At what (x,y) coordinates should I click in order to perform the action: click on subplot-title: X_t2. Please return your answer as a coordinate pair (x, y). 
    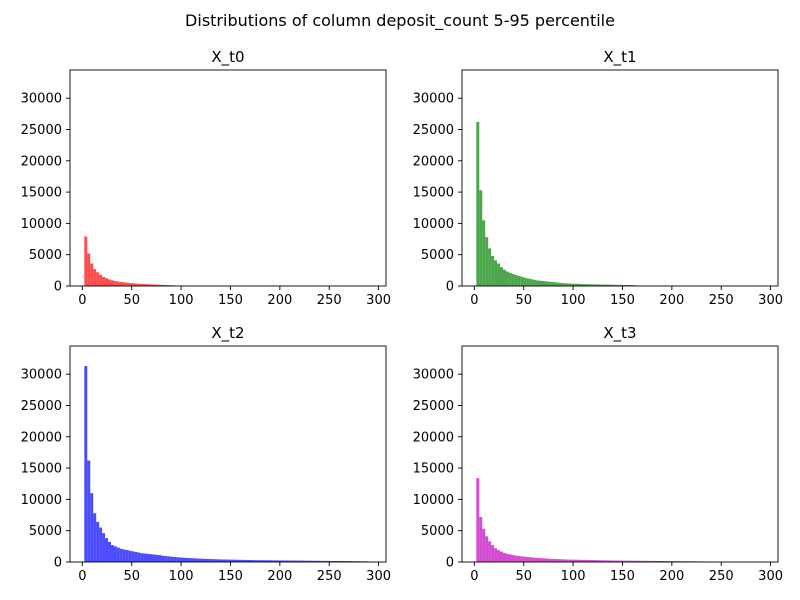
    Looking at the image, I should click on (227, 333).